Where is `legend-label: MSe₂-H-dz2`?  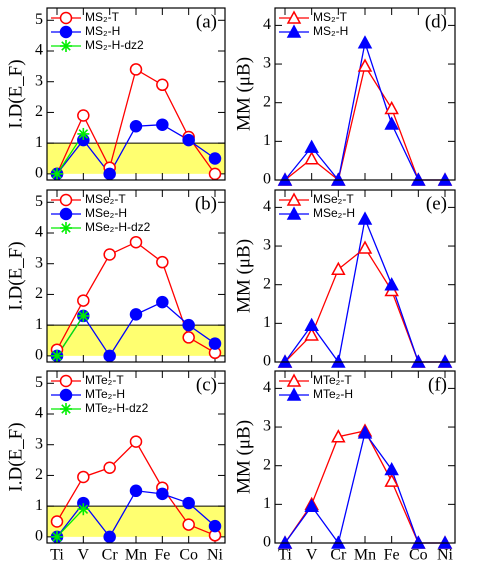
legend-label: MSe₂-H-dz2 is located at coordinates (118, 227).